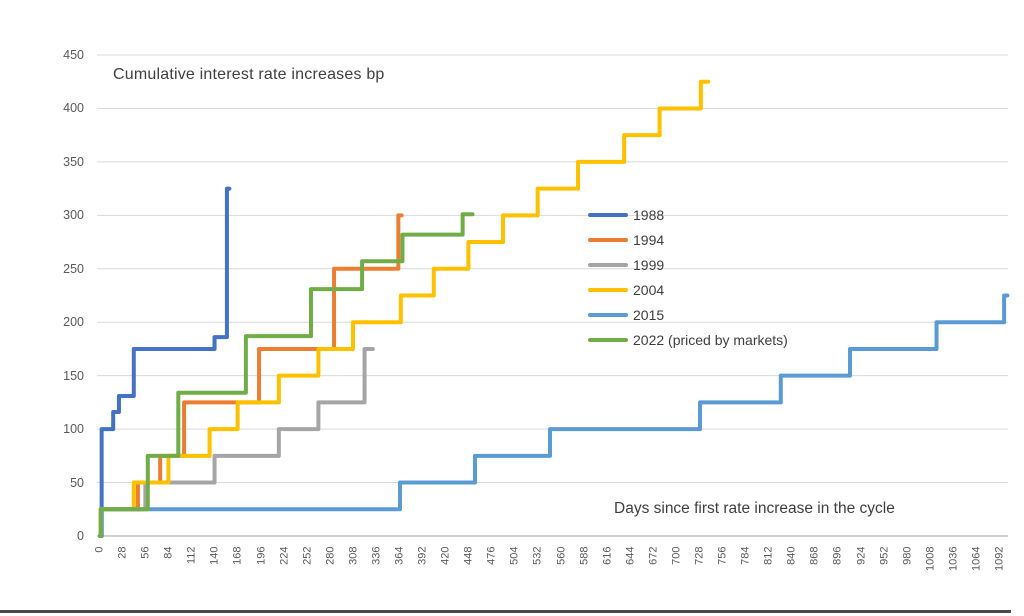 The width and height of the screenshot is (1024, 616). Describe the element at coordinates (930, 558) in the screenshot. I see `x-tick-label: 1008` at that location.